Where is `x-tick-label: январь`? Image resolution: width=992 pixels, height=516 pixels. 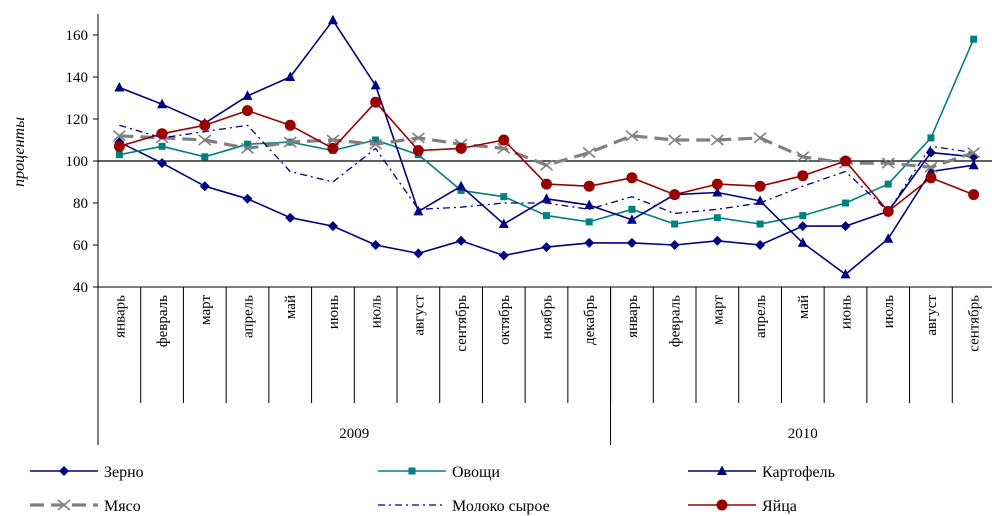 x-tick-label: январь is located at coordinates (633, 316).